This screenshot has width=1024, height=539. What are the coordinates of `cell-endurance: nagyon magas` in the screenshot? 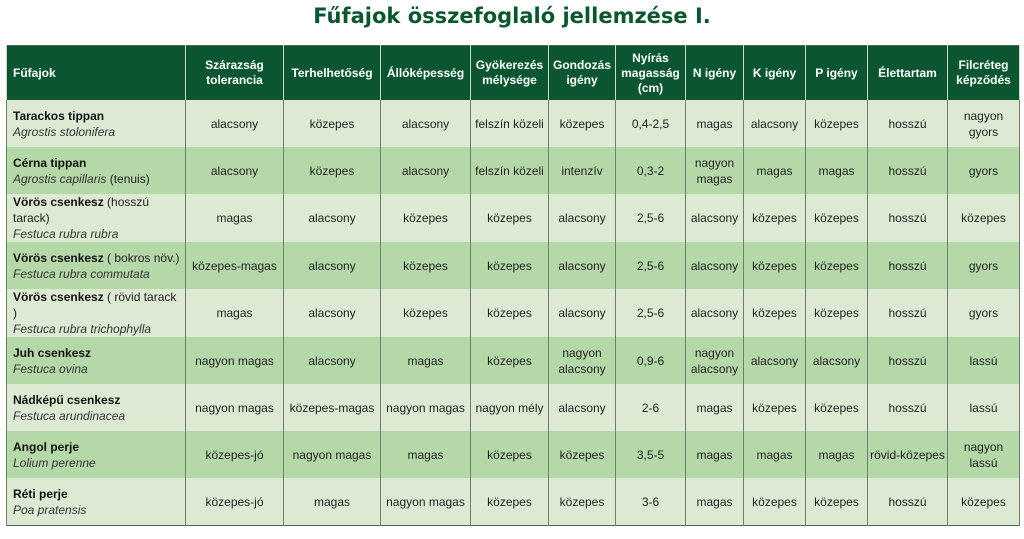 It's located at (425, 502).